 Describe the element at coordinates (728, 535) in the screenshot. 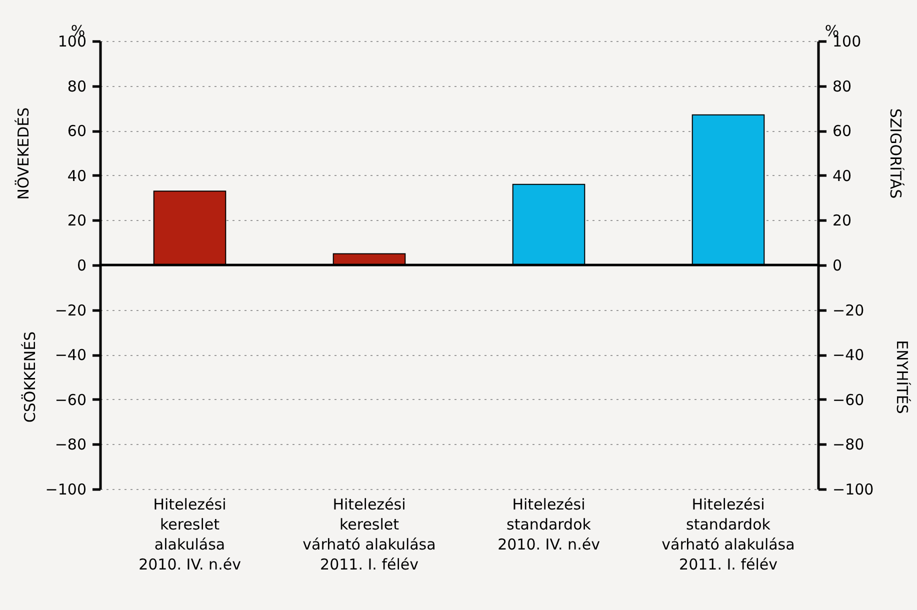

I see `x-tick-label: Hitelezési standardok várható alakulása 2011. I. félév` at that location.